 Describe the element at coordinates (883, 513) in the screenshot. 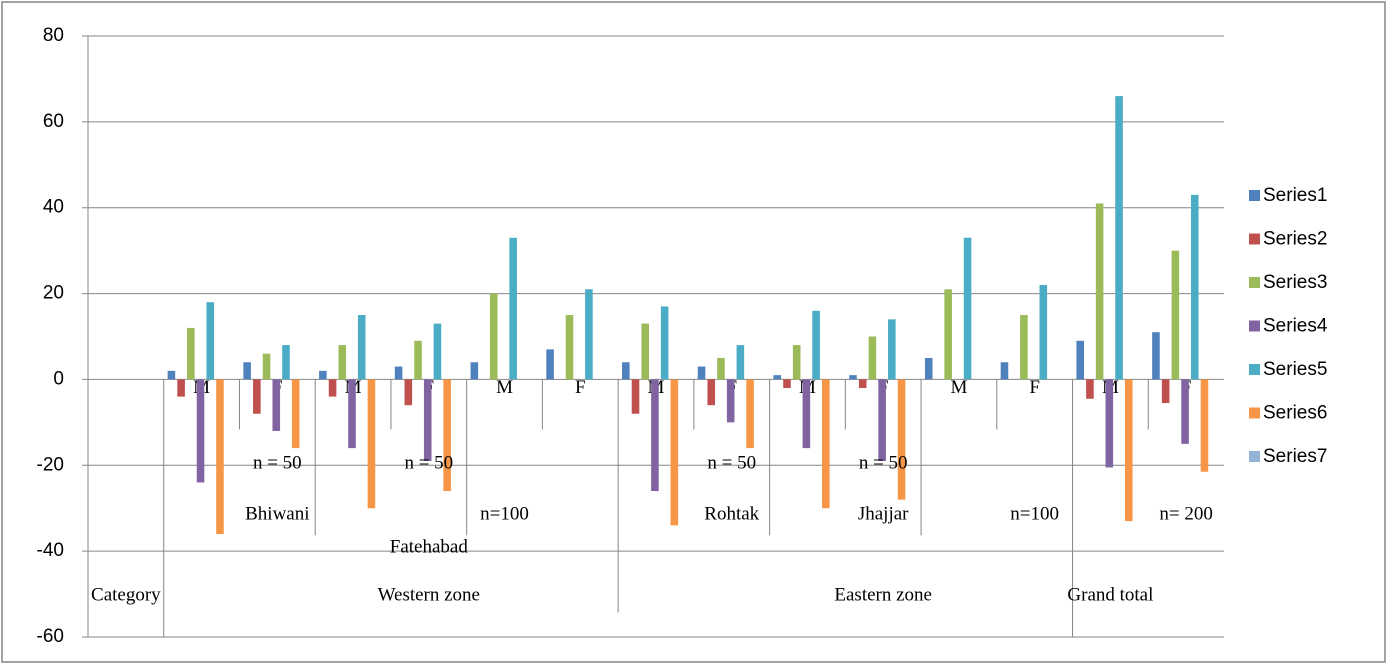

I see `category-group-label: Jhajjar` at that location.